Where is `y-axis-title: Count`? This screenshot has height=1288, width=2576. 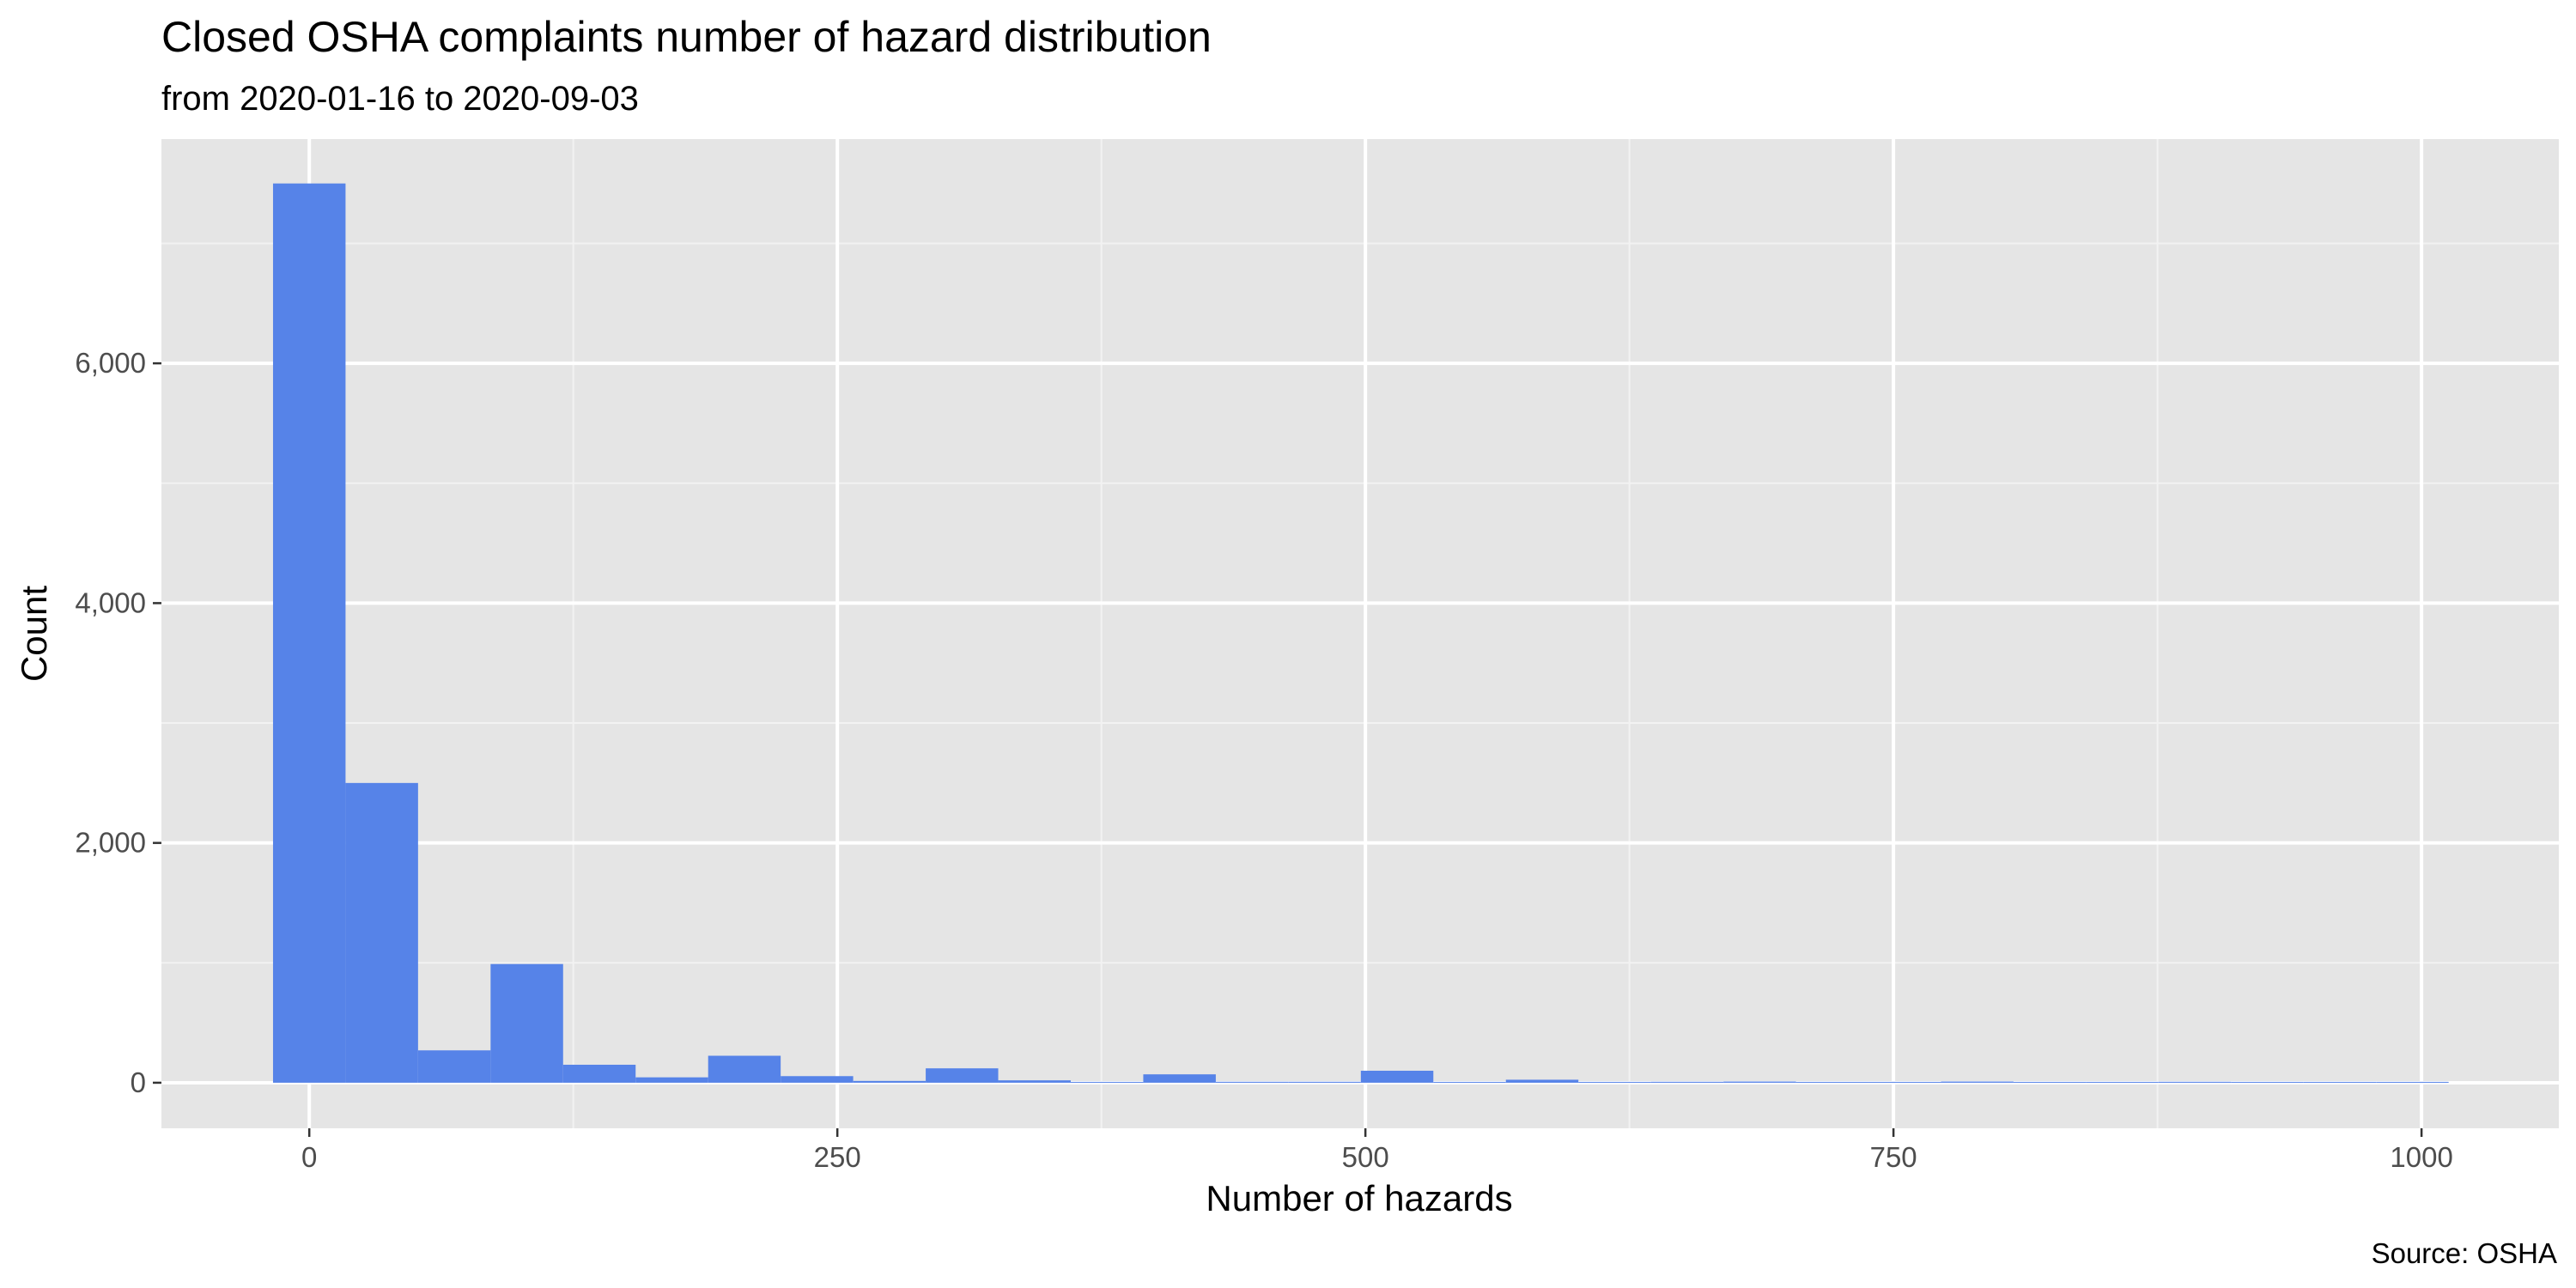
y-axis-title: Count is located at coordinates (34, 634).